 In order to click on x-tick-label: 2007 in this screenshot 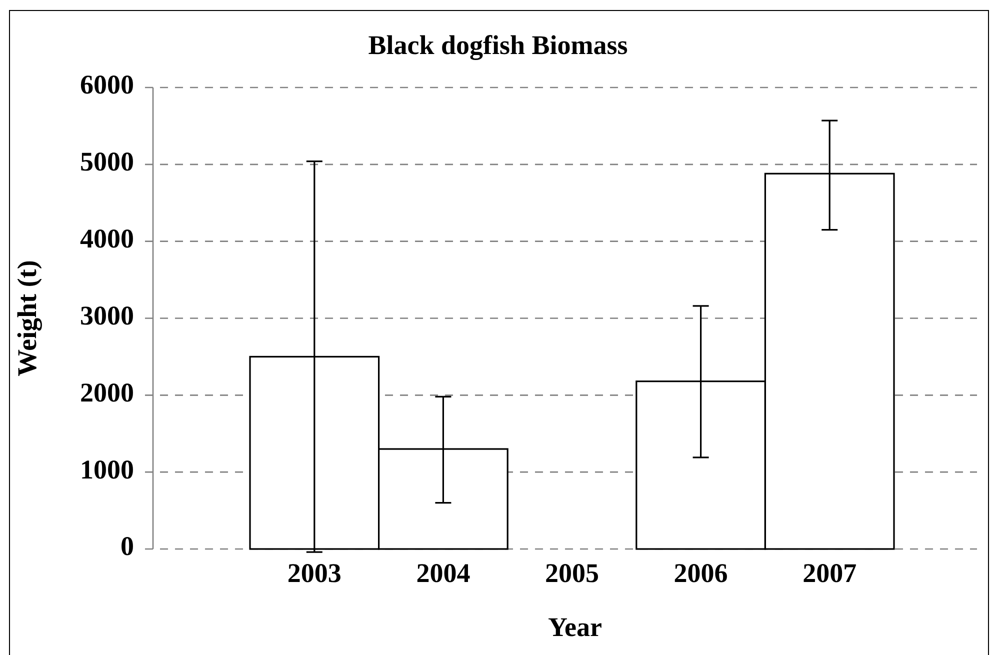, I will do `click(829, 573)`.